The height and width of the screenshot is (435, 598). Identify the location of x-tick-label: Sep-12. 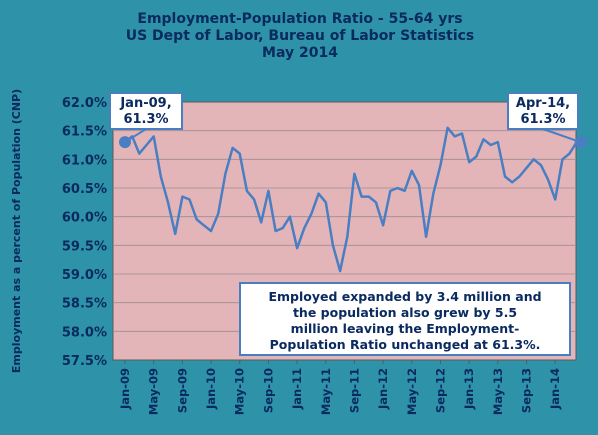
(440, 390).